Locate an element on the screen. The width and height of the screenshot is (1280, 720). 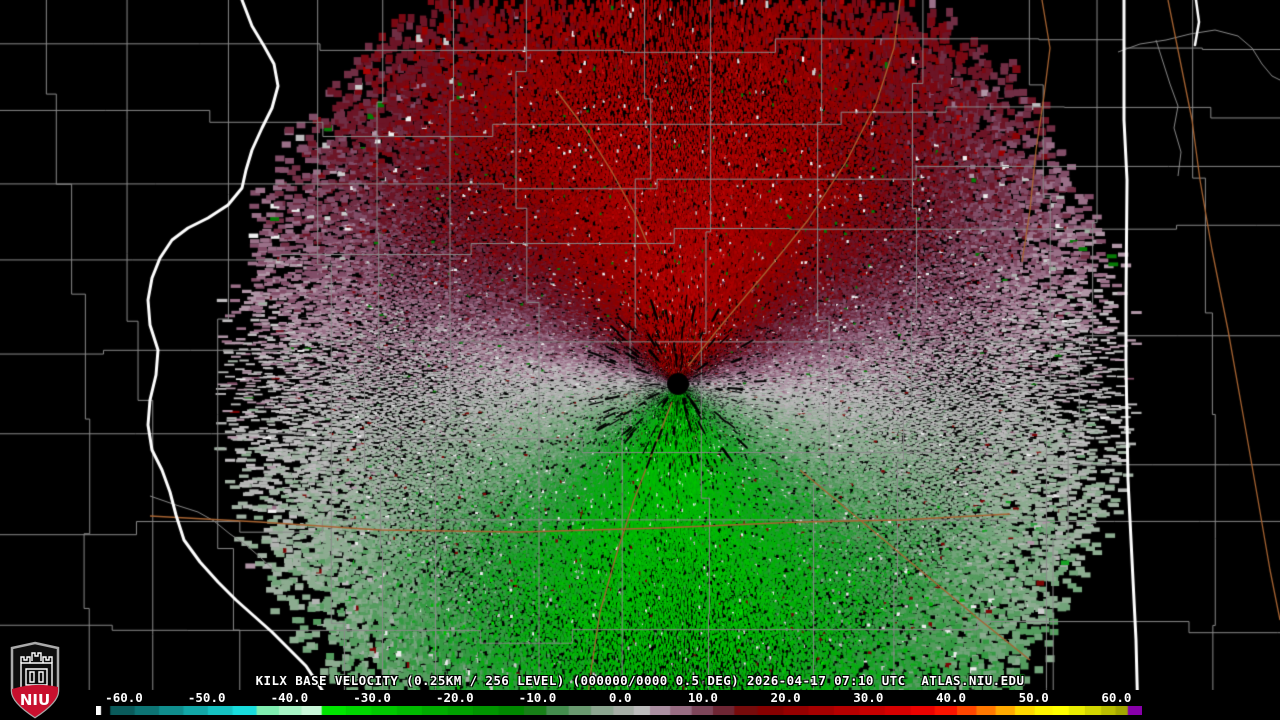
shield-red-band is located at coordinates (35, 700).